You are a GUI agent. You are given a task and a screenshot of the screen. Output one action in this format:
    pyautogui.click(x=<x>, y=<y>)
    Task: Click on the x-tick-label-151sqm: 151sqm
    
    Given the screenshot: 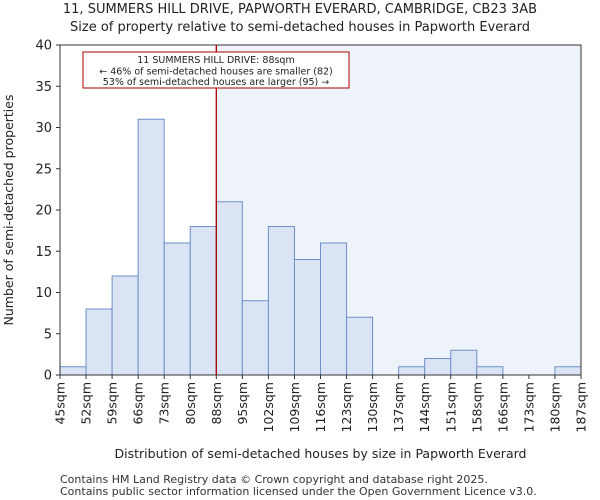 What is the action you would take?
    pyautogui.click(x=450, y=407)
    